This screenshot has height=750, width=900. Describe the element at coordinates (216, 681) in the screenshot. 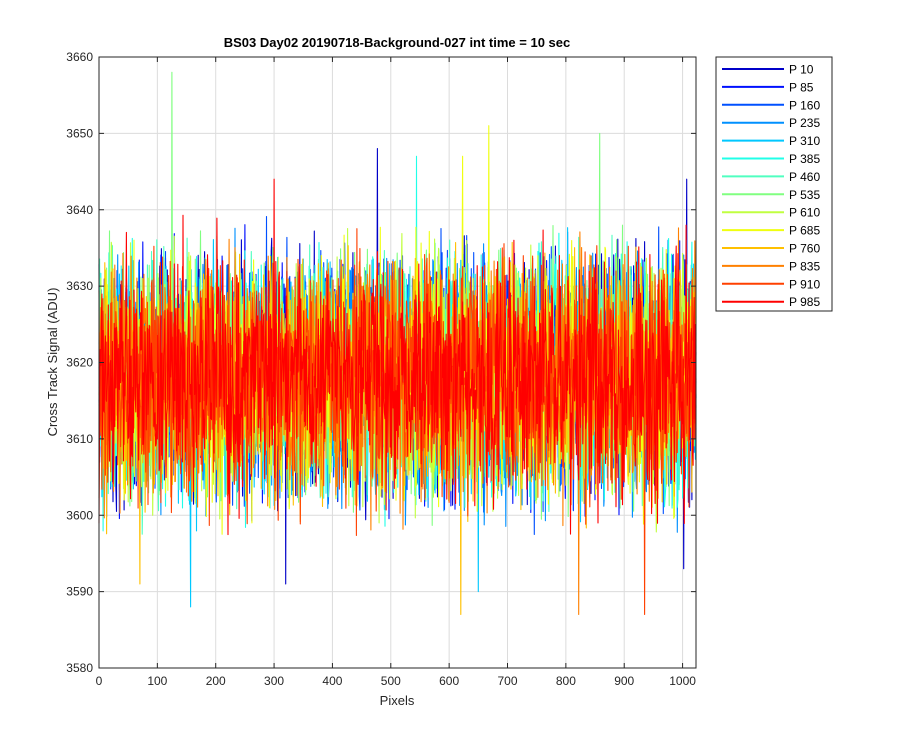

I see `x-tick-label: 200` at that location.